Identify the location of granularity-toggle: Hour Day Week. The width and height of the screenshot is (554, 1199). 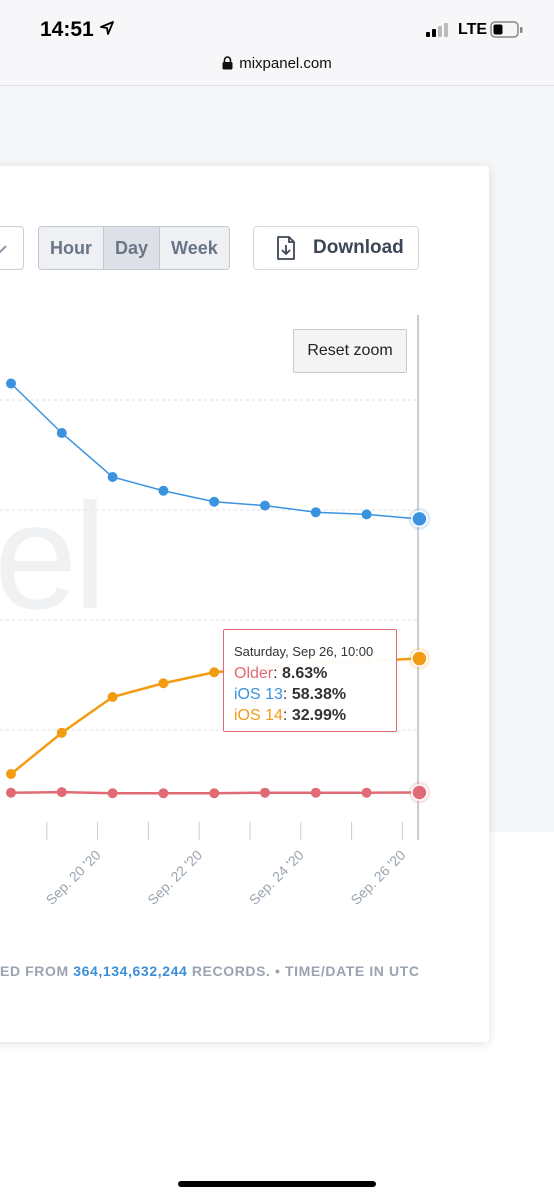
(134, 248).